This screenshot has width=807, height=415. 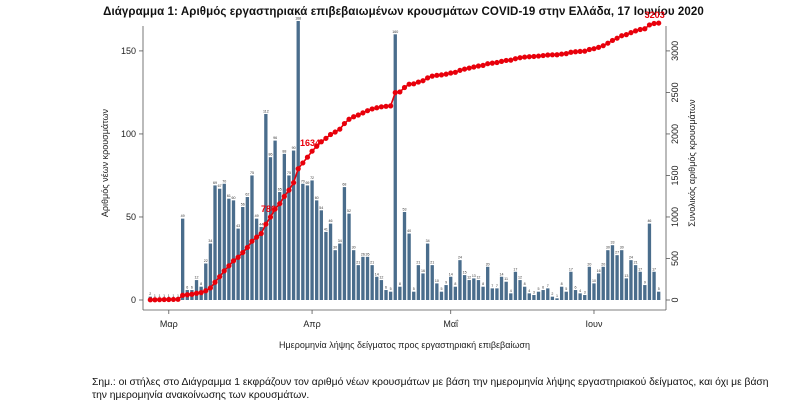 What do you see at coordinates (612, 243) in the screenshot?
I see `bar-value-label: 33` at bounding box center [612, 243].